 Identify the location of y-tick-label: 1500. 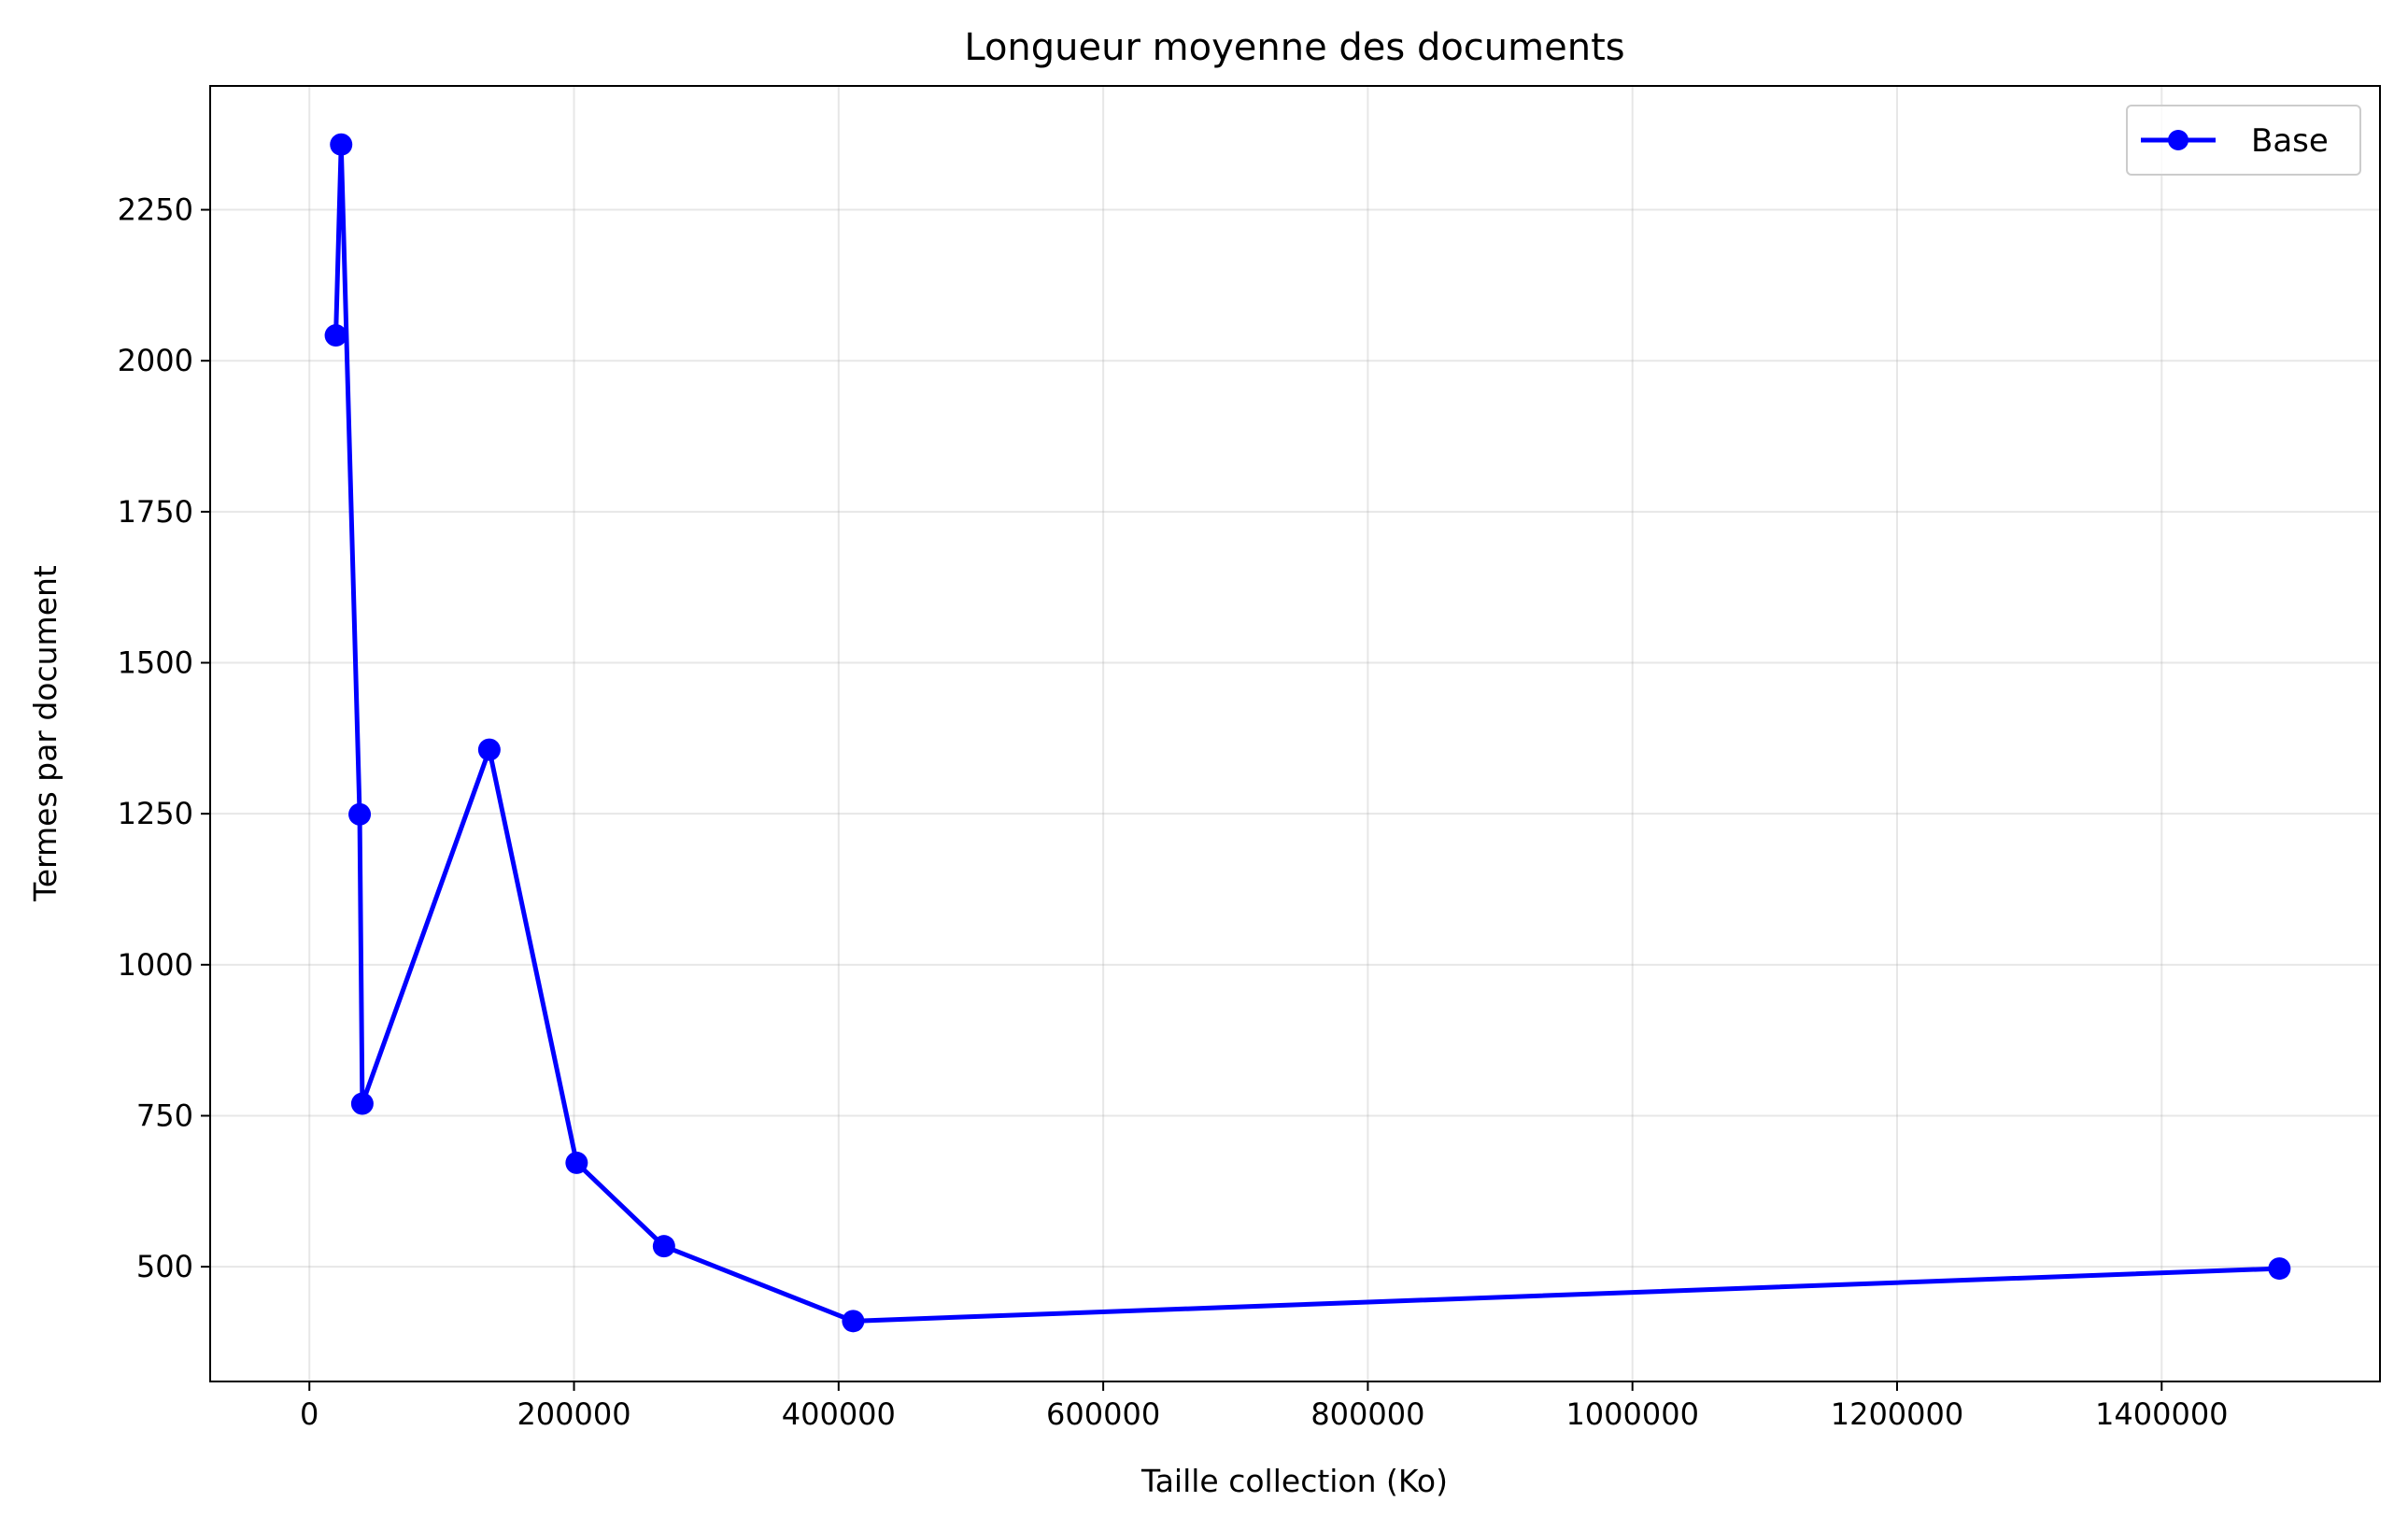
(155, 663).